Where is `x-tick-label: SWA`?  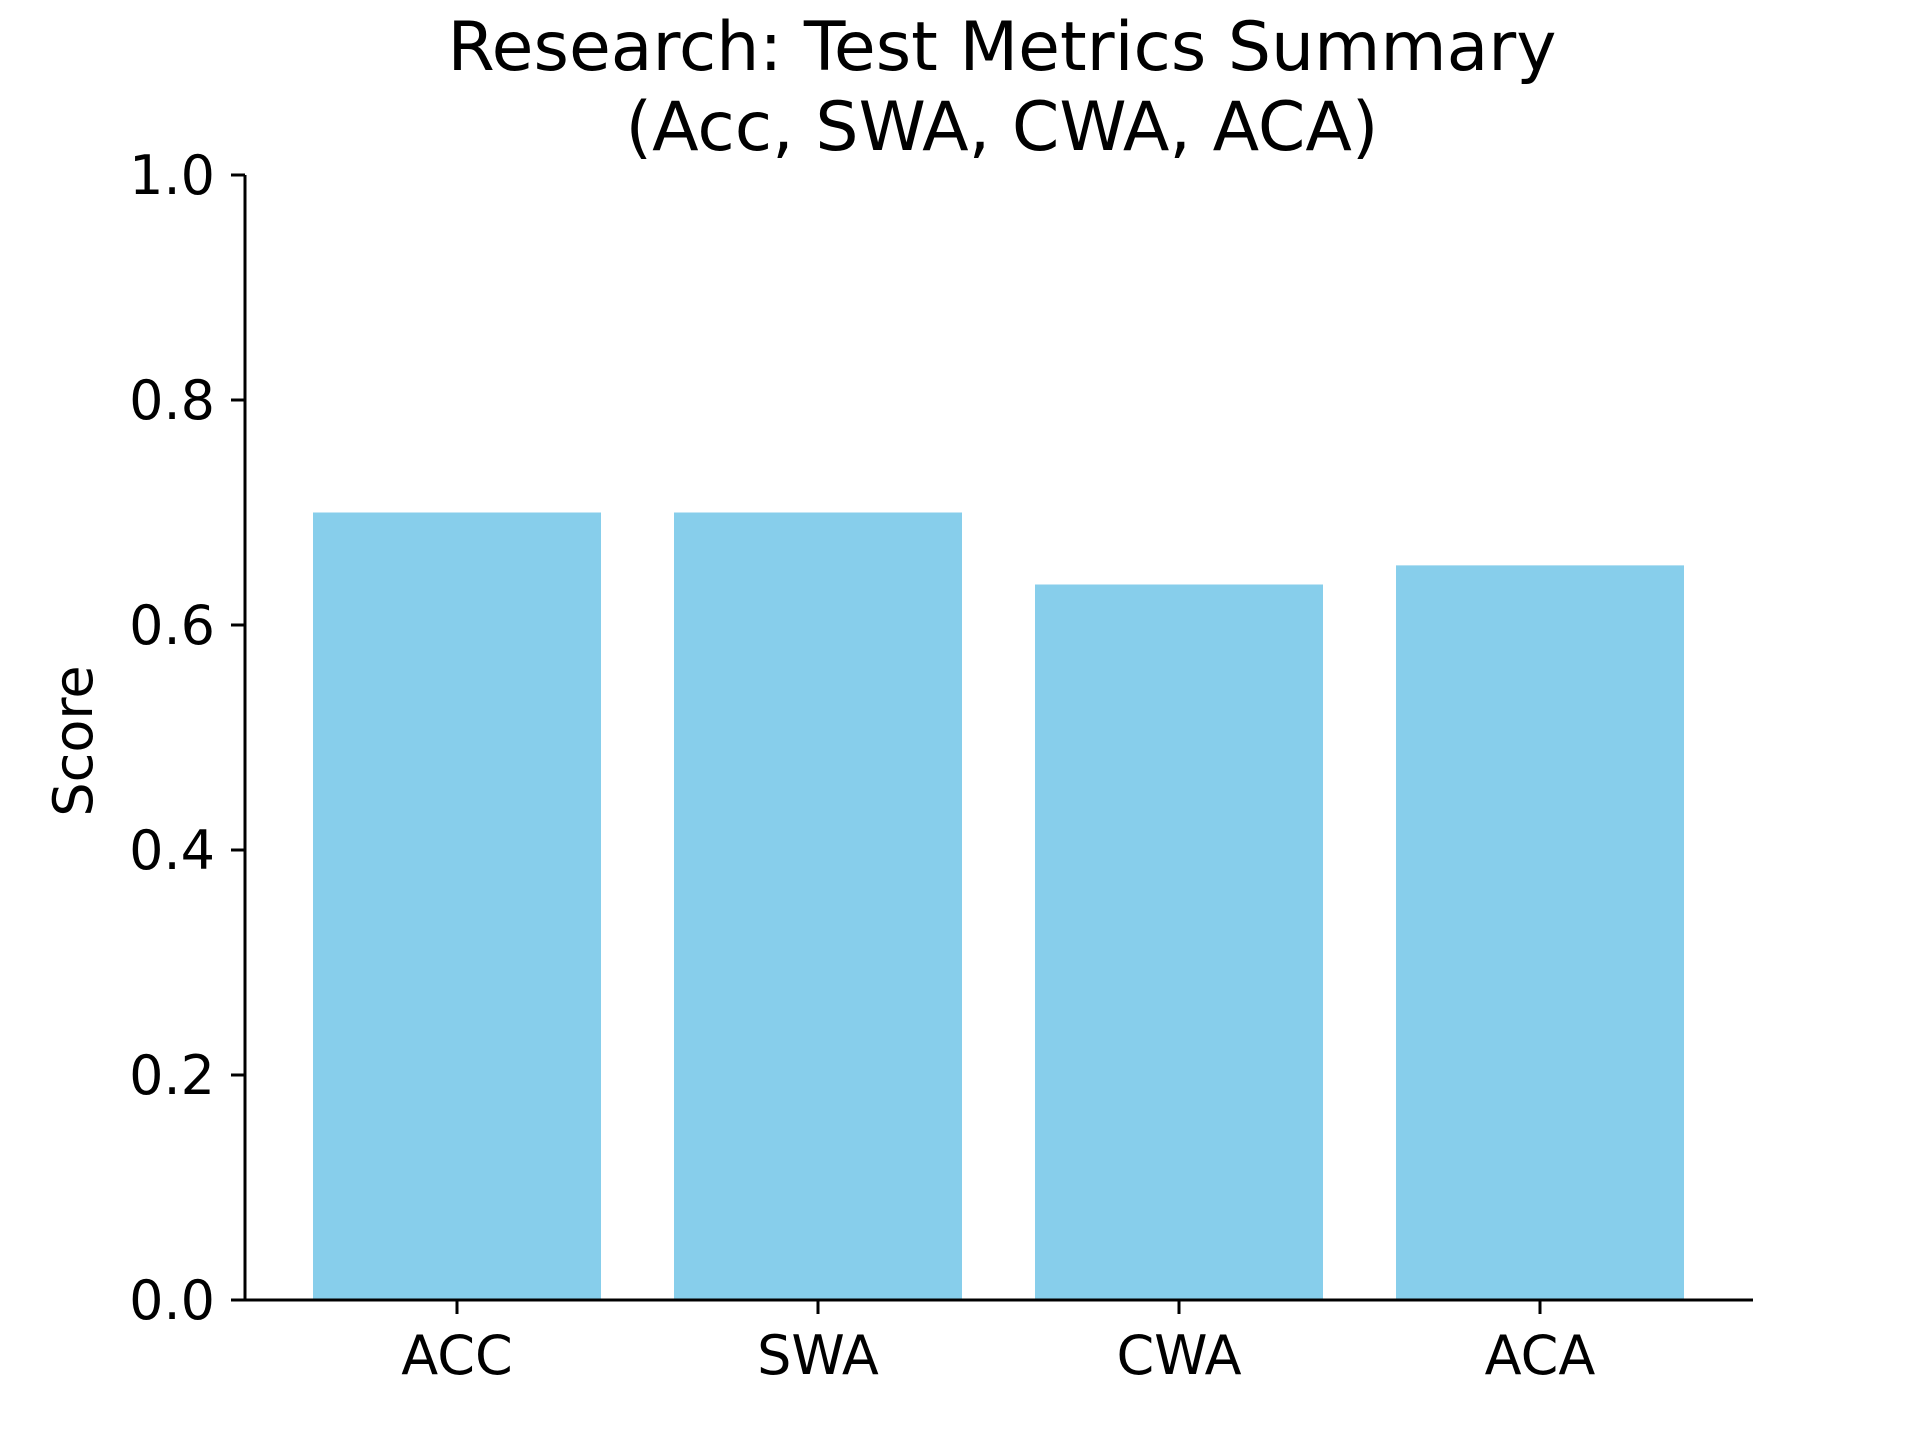 x-tick-label: SWA is located at coordinates (818, 1355).